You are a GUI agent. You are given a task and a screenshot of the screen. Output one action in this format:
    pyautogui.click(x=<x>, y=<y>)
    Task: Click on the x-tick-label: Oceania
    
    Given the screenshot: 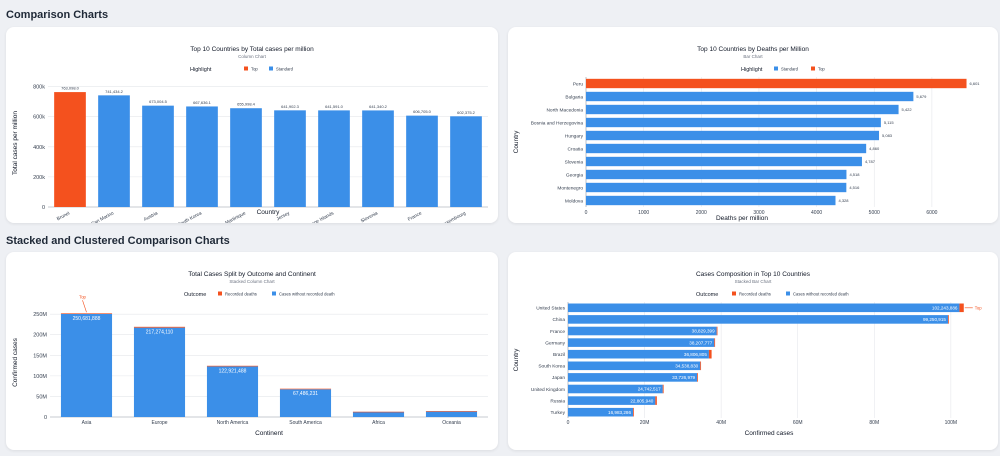 What is the action you would take?
    pyautogui.click(x=451, y=423)
    